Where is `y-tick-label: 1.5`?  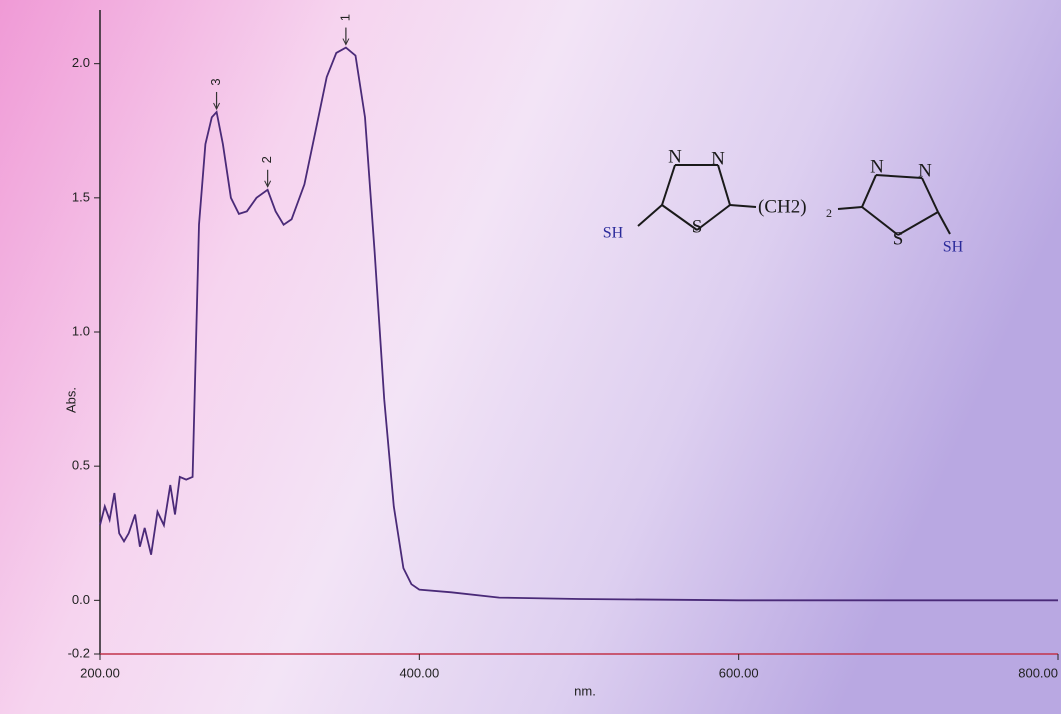
y-tick-label: 1.5 is located at coordinates (81, 196).